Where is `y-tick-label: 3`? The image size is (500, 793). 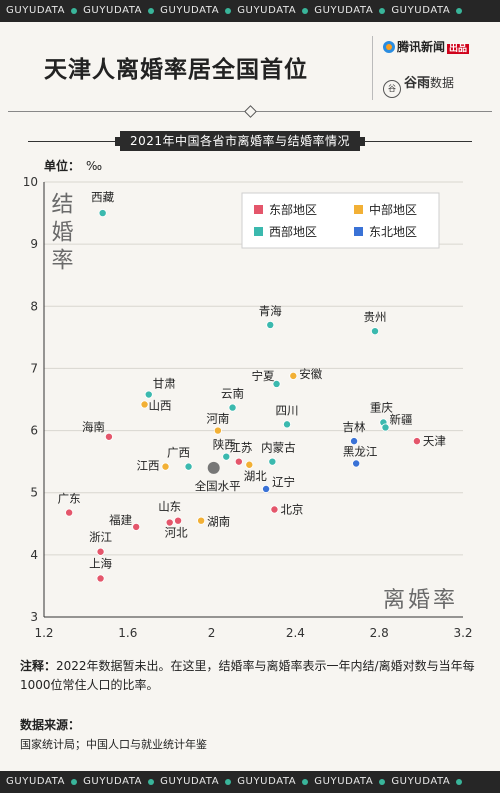 y-tick-label: 3 is located at coordinates (34, 617).